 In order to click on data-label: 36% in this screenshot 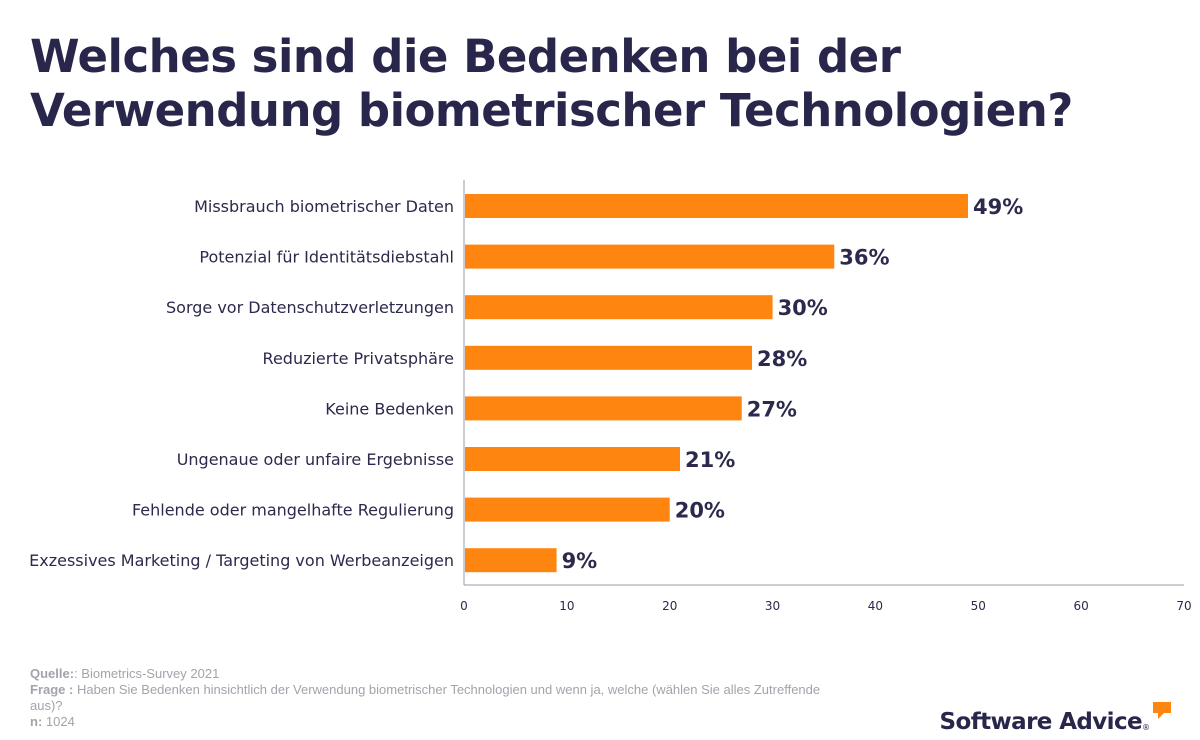, I will do `click(864, 258)`.